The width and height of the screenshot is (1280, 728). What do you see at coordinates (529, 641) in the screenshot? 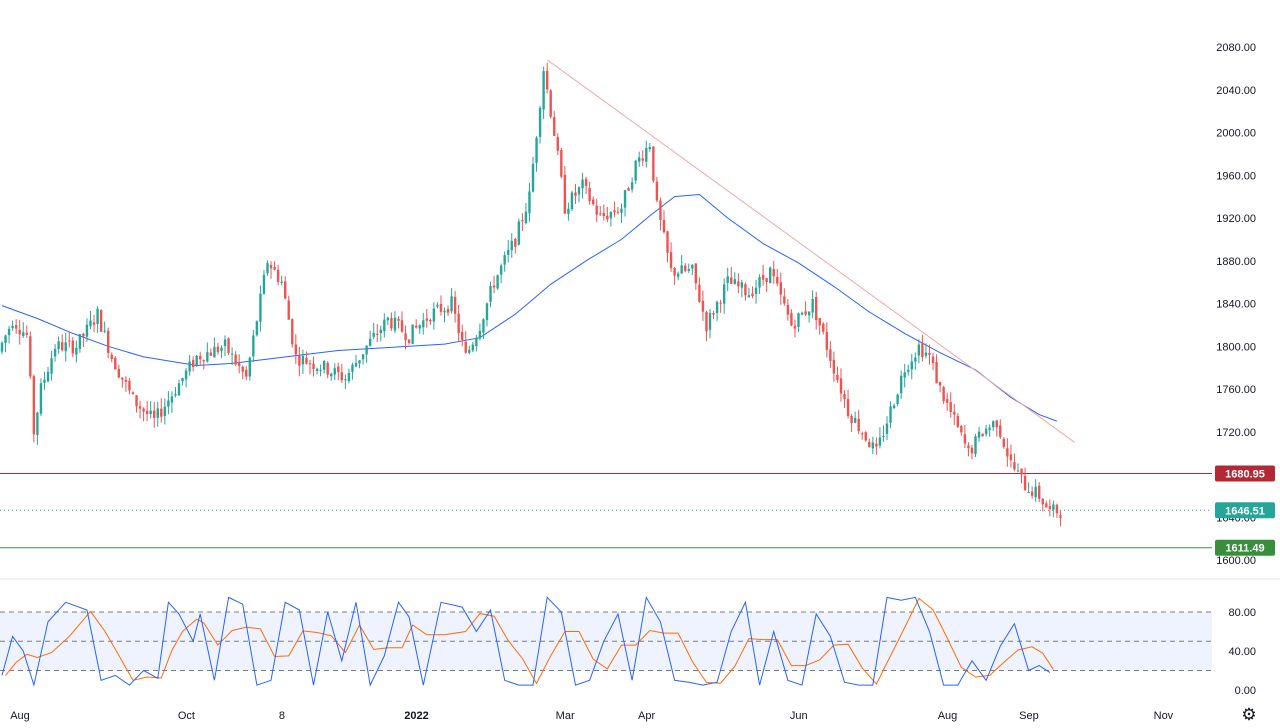
I see `stochastic-slow-line` at bounding box center [529, 641].